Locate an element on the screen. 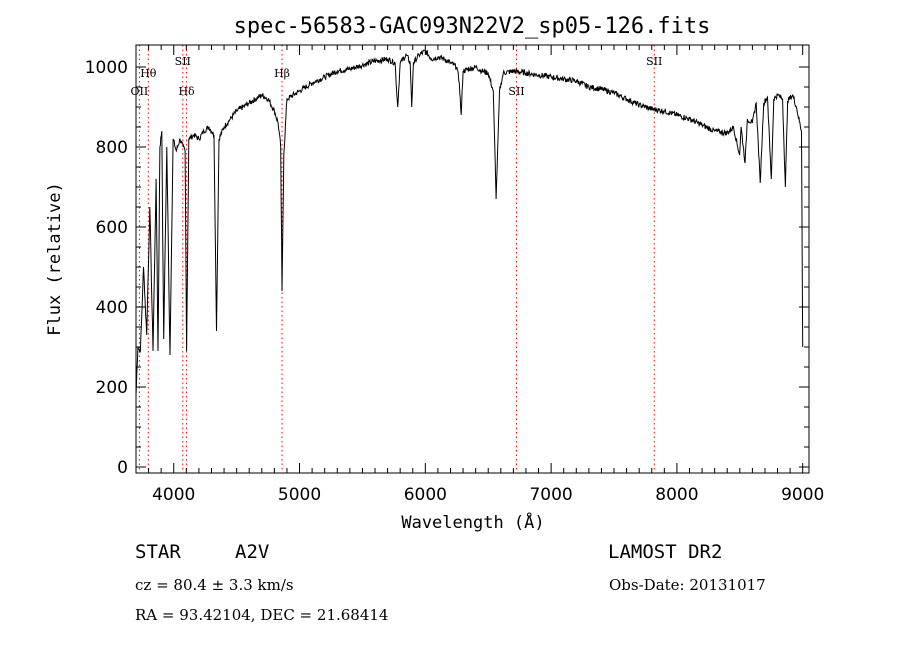  observation-date: Obs-Date: 20131017 is located at coordinates (687, 585).